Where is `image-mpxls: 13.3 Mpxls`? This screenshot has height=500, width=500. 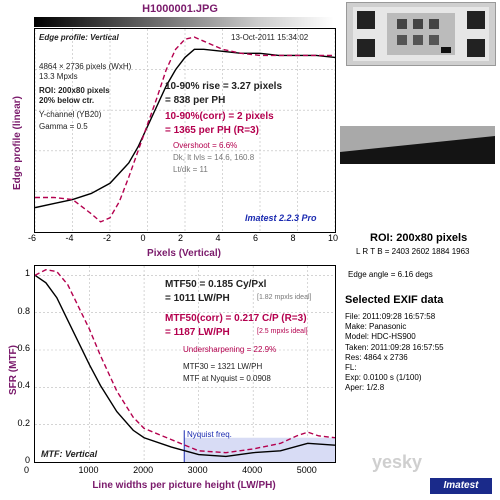
image-mpxls: 13.3 Mpxls is located at coordinates (58, 76).